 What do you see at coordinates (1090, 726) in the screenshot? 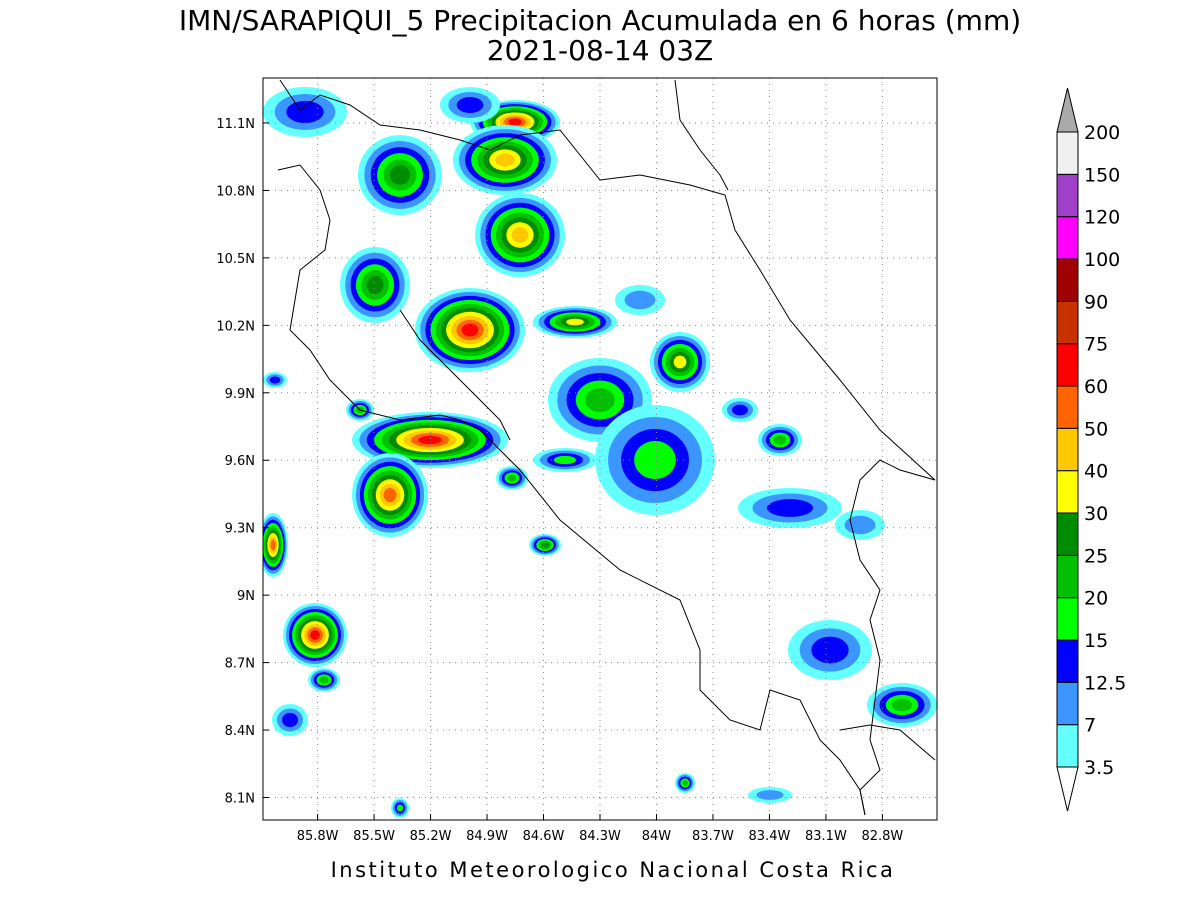
I see `colorbar-label: 7` at bounding box center [1090, 726].